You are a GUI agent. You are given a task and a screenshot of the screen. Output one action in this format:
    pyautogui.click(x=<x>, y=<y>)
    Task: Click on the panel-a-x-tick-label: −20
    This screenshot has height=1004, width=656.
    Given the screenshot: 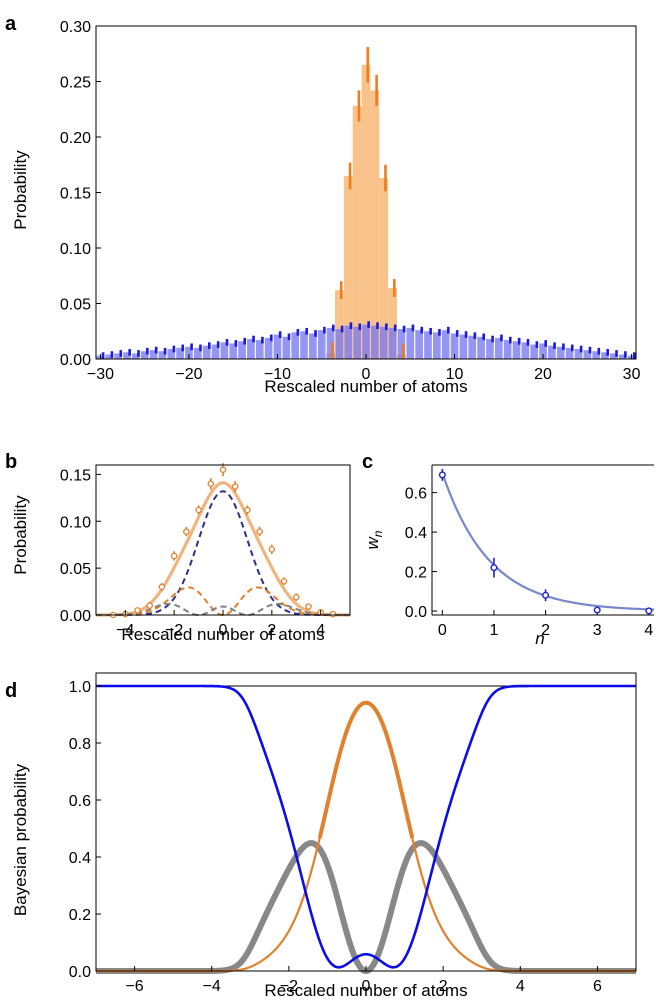 What is the action you would take?
    pyautogui.click(x=188, y=374)
    